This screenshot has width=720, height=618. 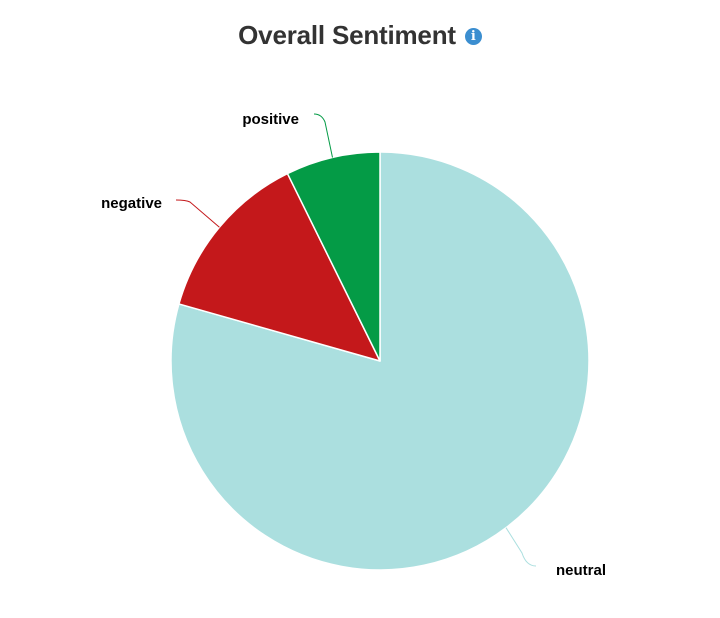 I want to click on connector-neutral, so click(x=521, y=547).